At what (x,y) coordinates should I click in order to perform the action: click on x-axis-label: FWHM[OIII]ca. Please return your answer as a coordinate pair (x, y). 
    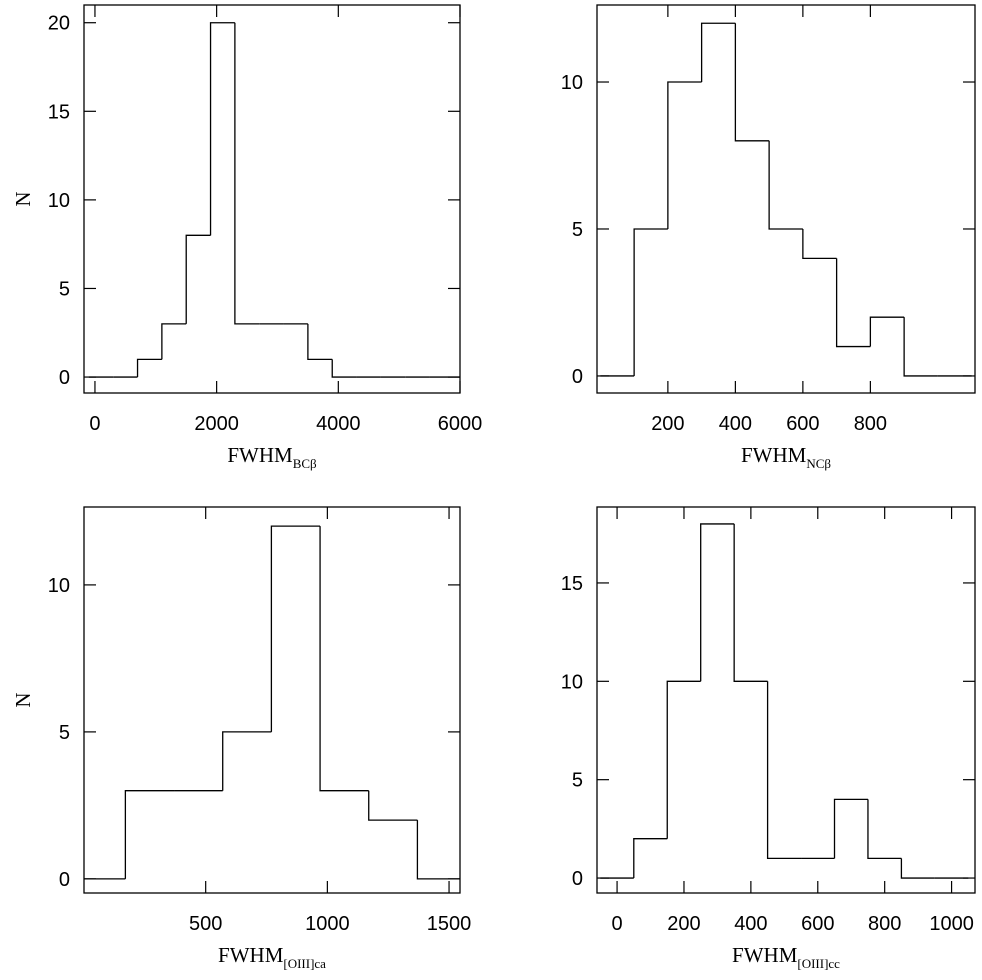
    Looking at the image, I should click on (272, 957).